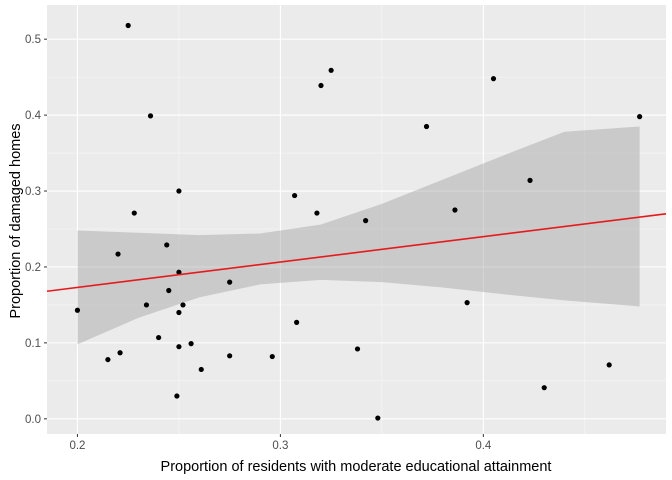  What do you see at coordinates (280, 446) in the screenshot?
I see `x-tick-label: 0.3` at bounding box center [280, 446].